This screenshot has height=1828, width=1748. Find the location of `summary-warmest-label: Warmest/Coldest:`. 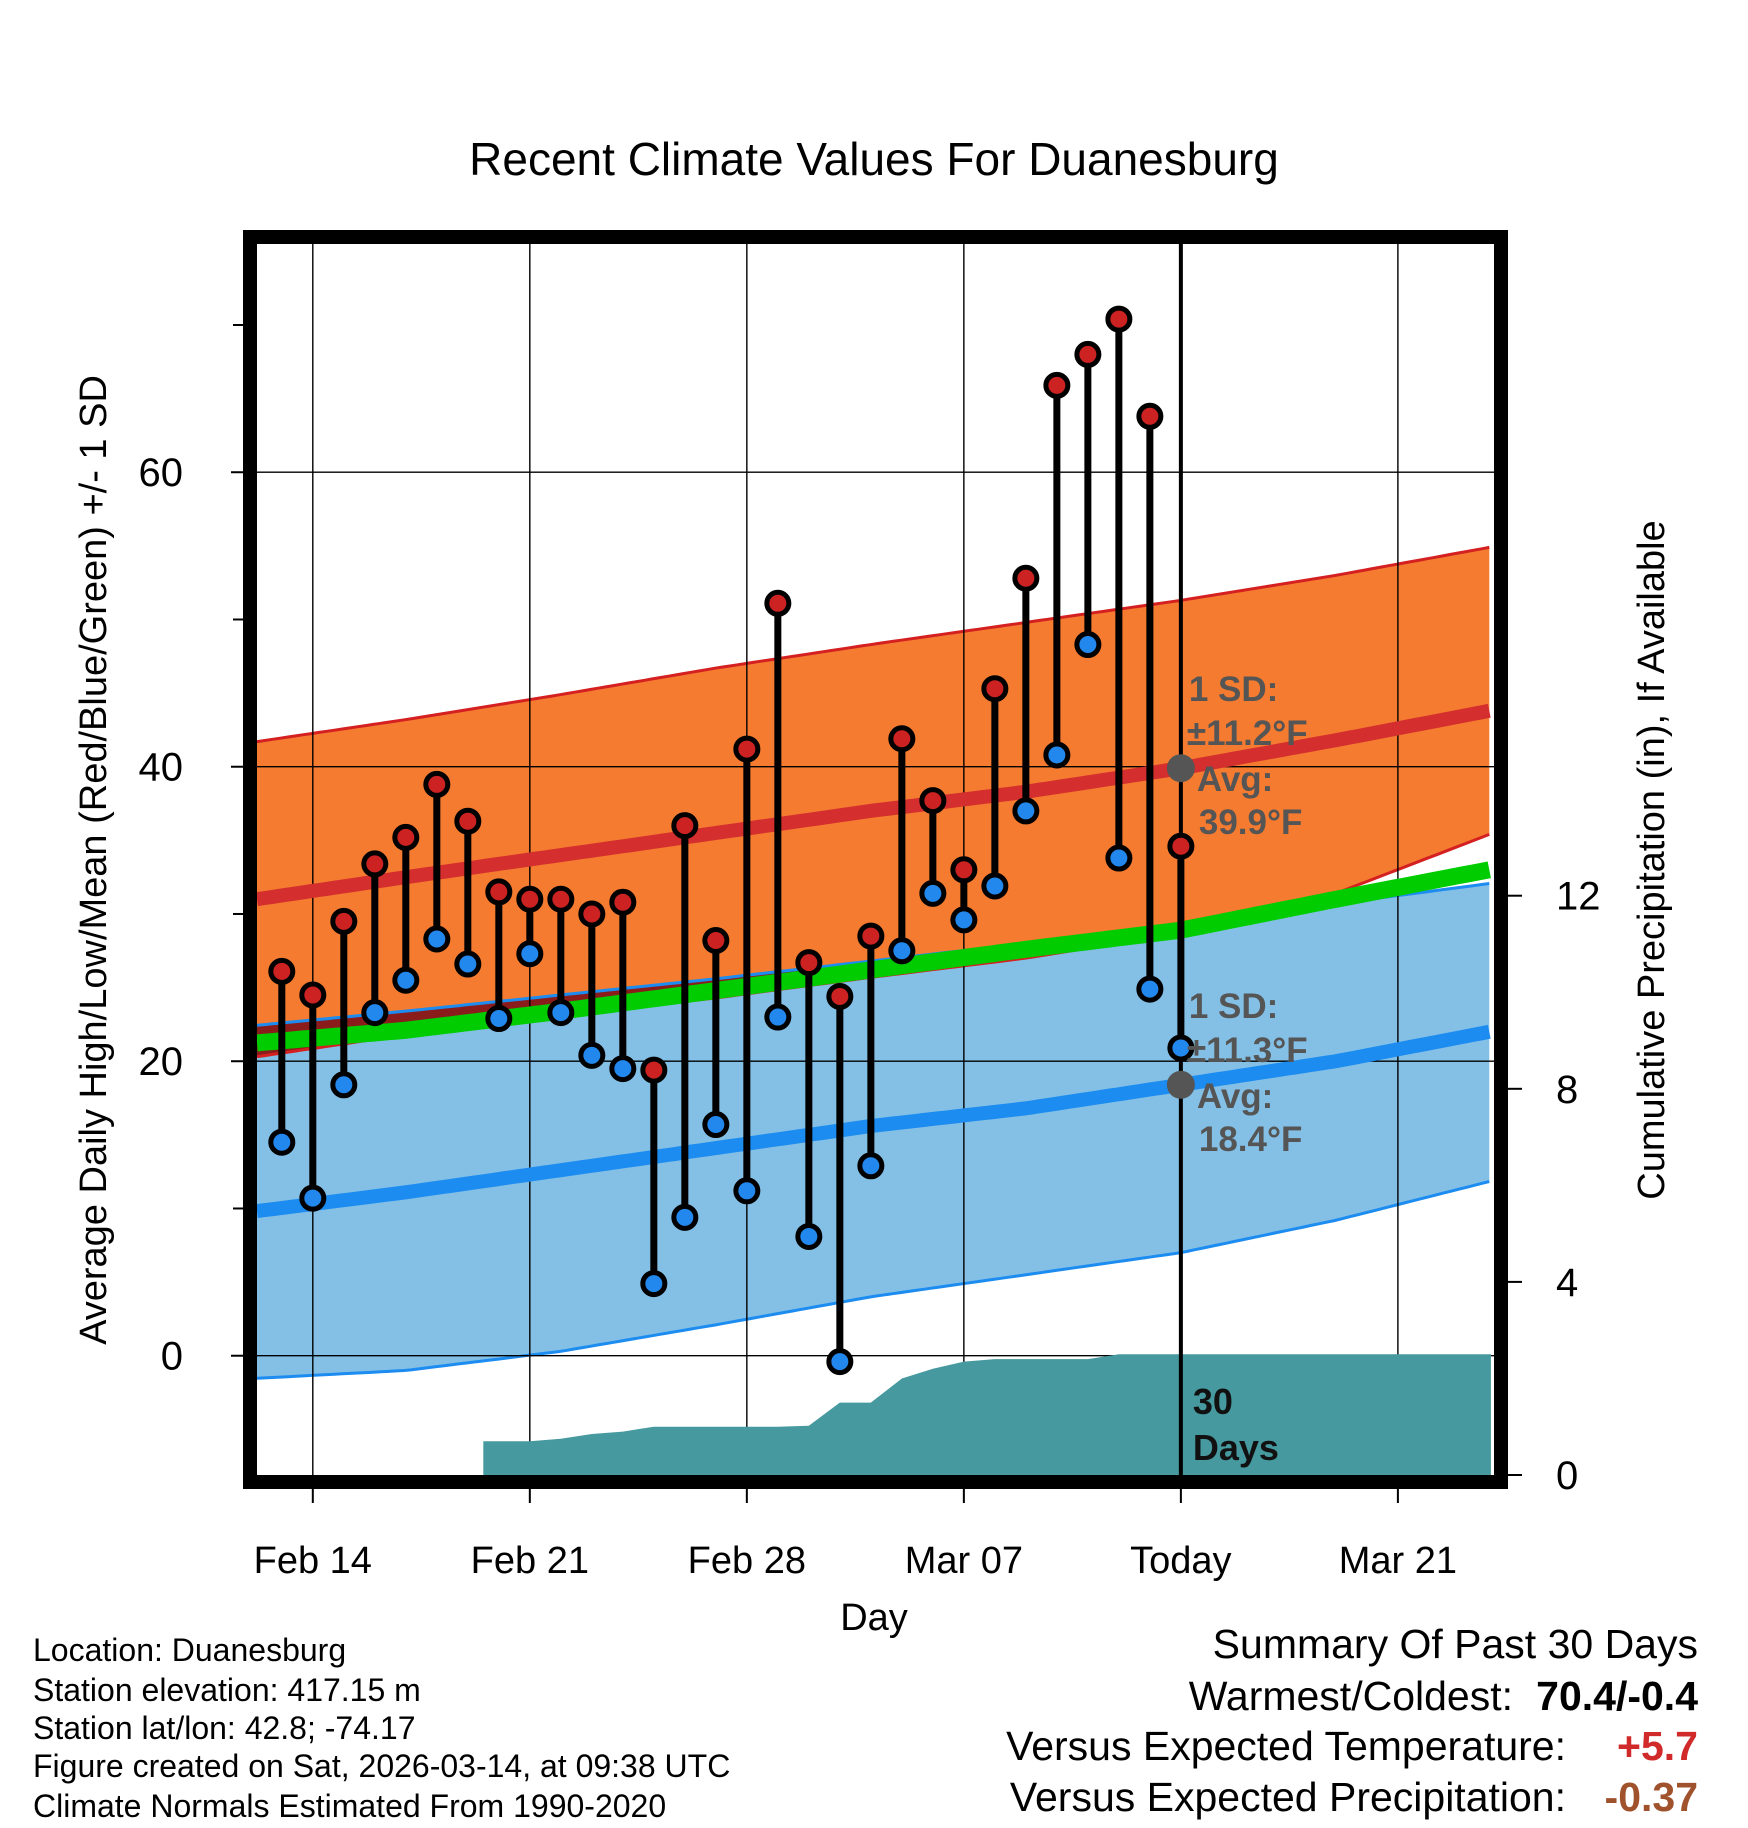

summary-warmest-label: Warmest/Coldest: is located at coordinates (1350, 1696).